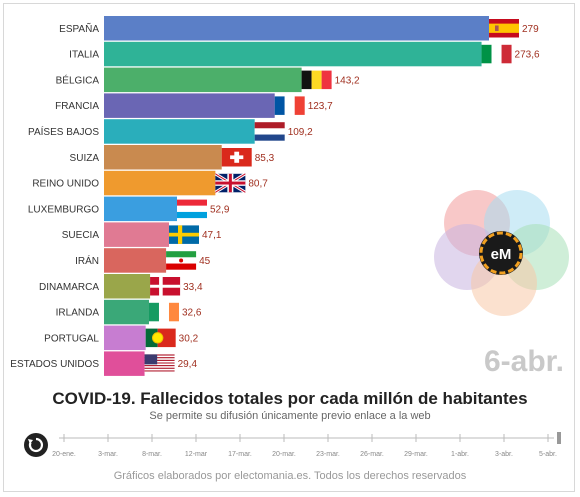 The height and width of the screenshot is (497, 580). Describe the element at coordinates (188, 364) in the screenshot. I see `value-label: 29,4` at that location.